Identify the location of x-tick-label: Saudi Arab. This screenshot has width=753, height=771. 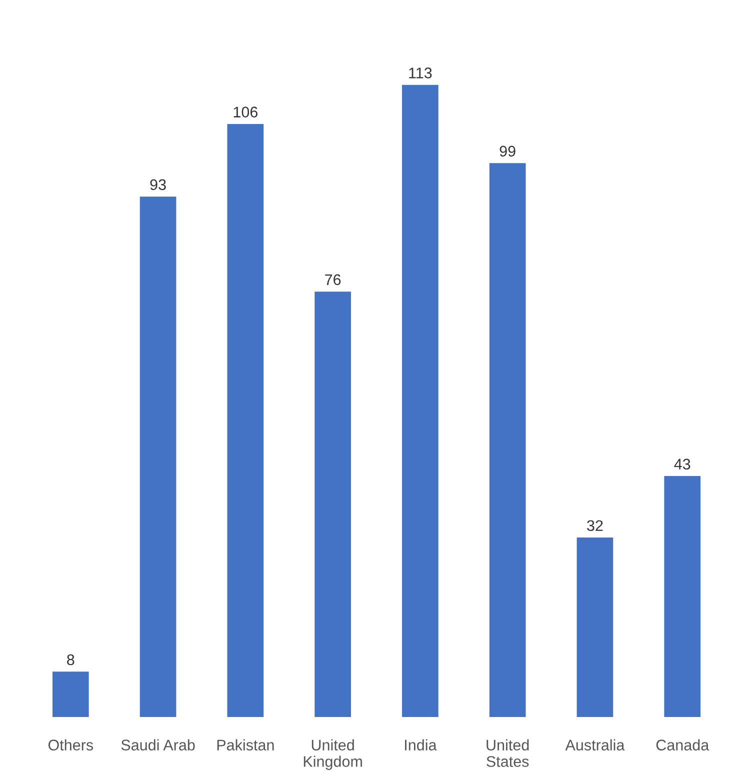
(158, 744).